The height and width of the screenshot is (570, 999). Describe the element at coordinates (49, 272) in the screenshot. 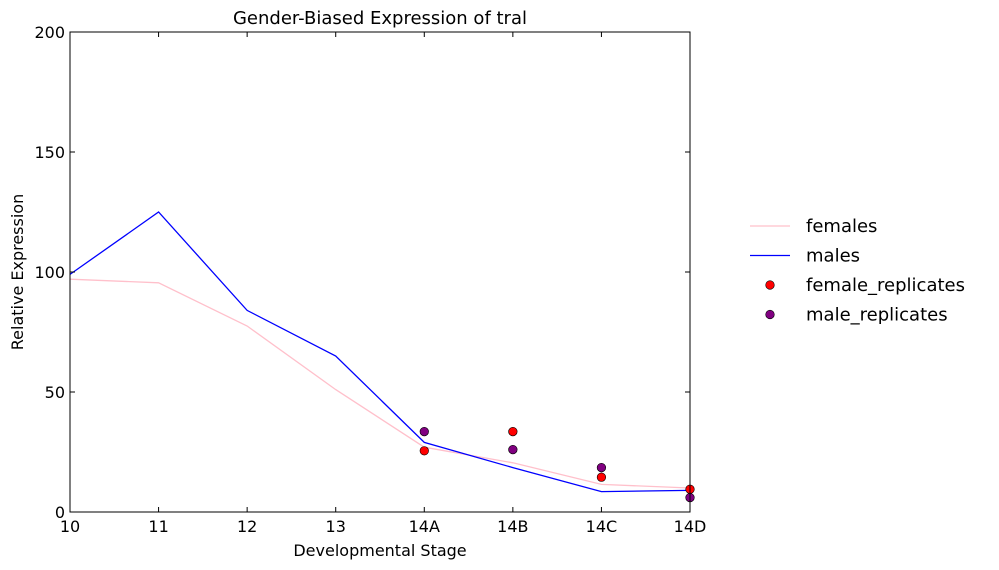

I see `y-tick-label: 100` at that location.